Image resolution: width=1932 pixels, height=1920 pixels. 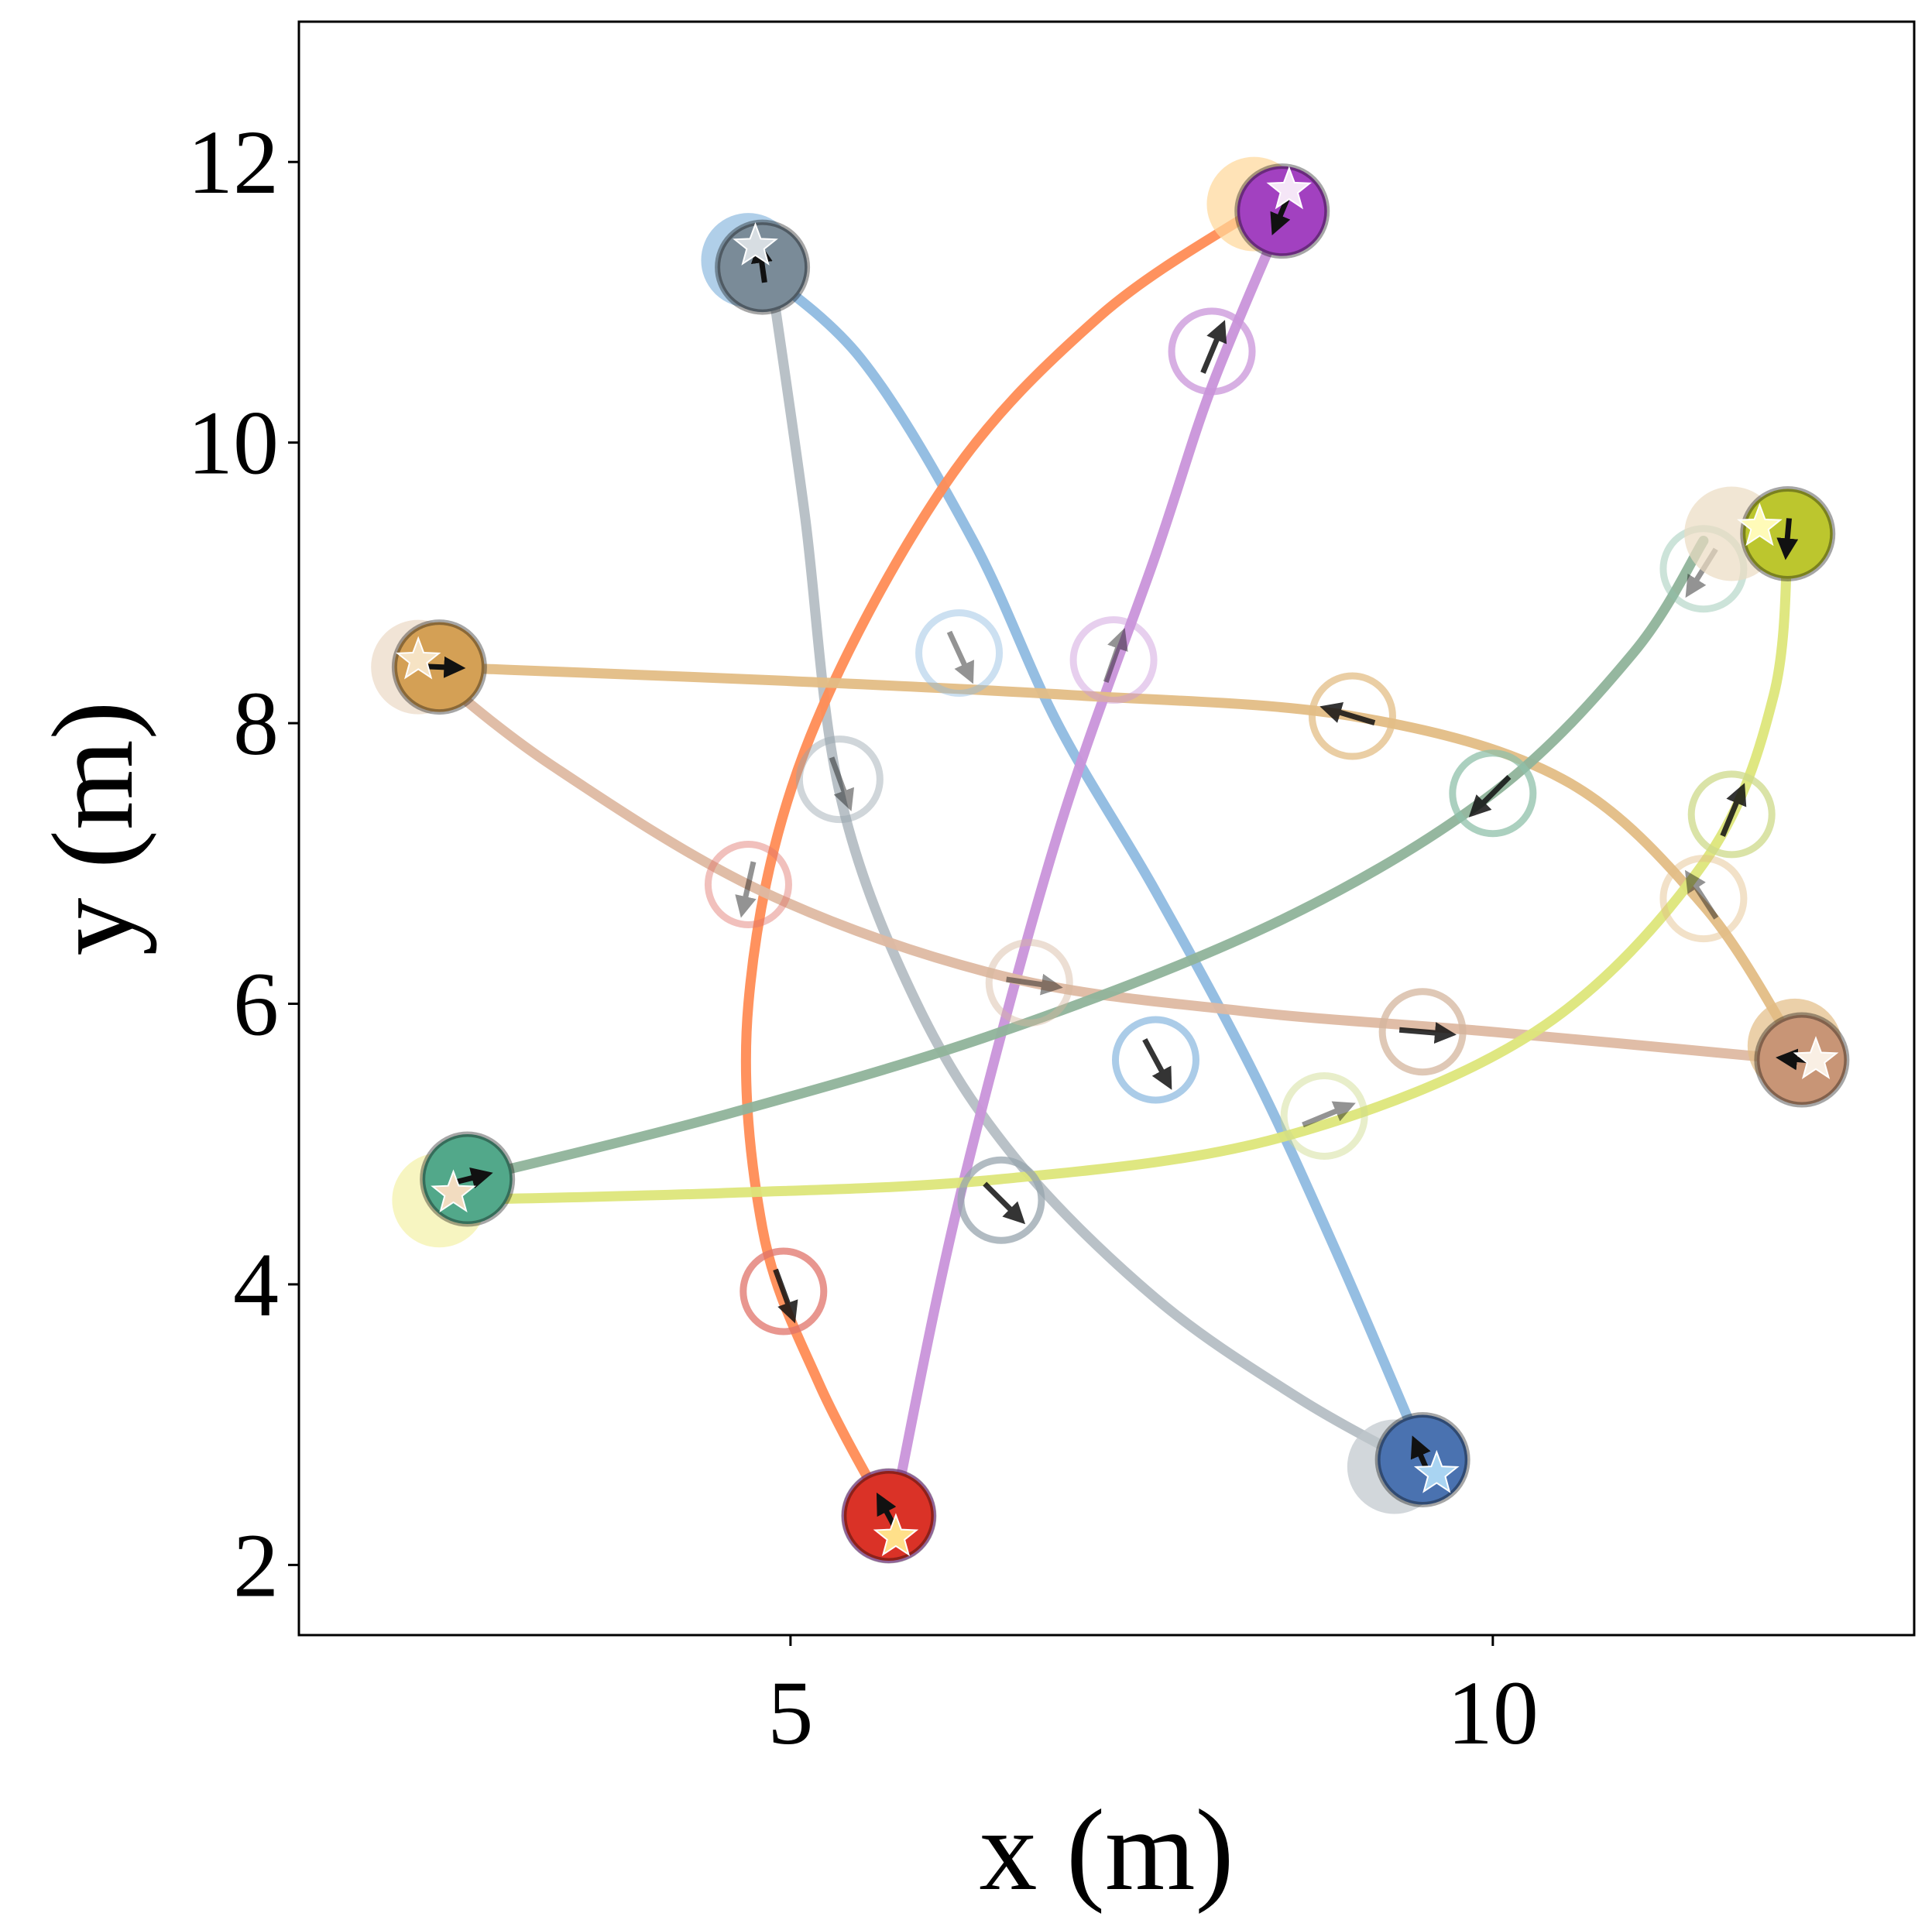 I want to click on y-tick-label-2: 6, so click(x=256, y=1004).